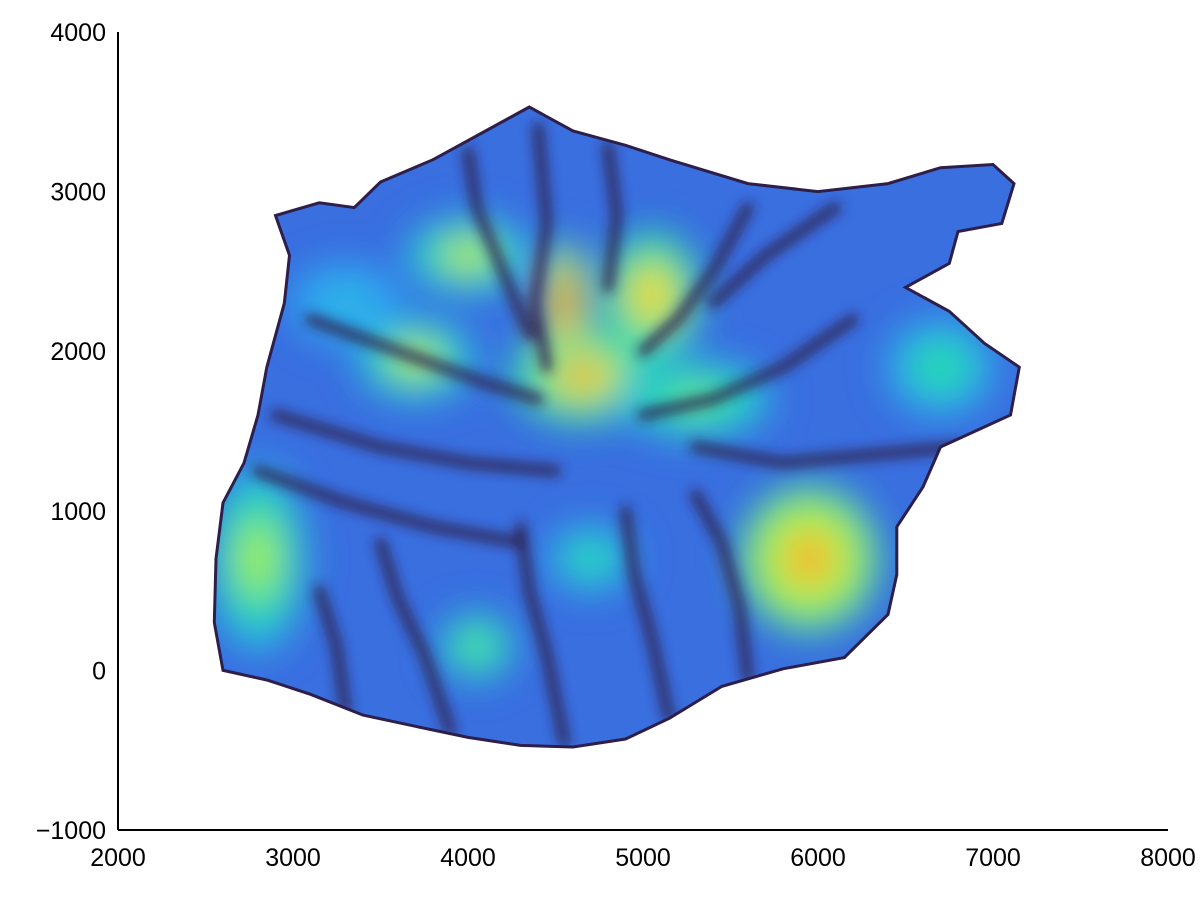 This screenshot has width=1200, height=900. Describe the element at coordinates (993, 858) in the screenshot. I see `x-tick-label: 7000` at that location.